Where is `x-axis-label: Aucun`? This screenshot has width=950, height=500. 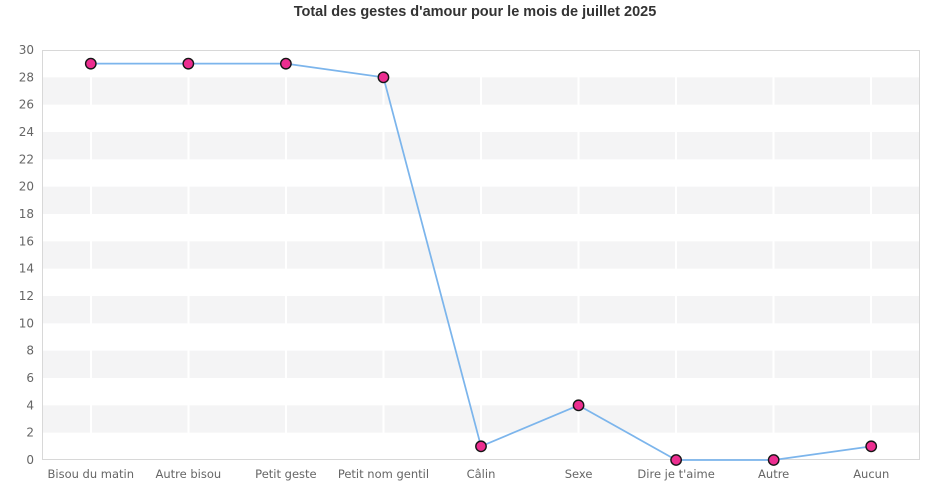 x-axis-label: Aucun is located at coordinates (871, 474).